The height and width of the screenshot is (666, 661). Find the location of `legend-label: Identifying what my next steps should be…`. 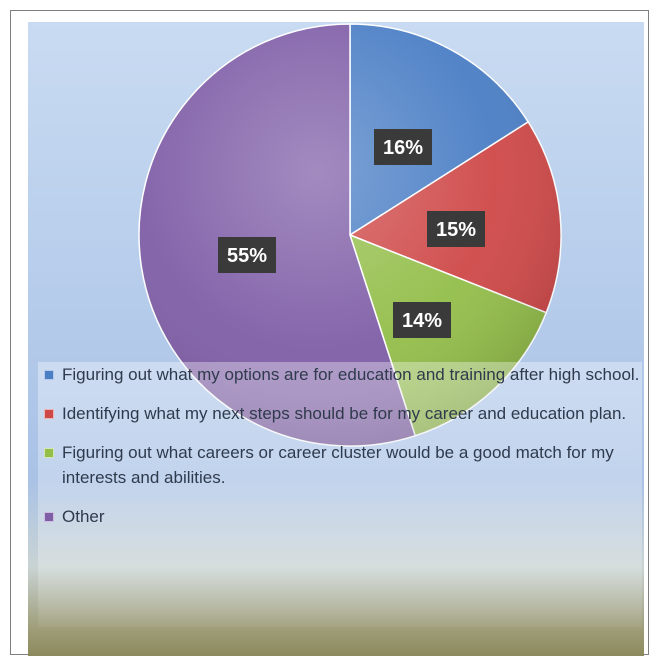

legend-label: Identifying what my next steps should be… is located at coordinates (344, 413).